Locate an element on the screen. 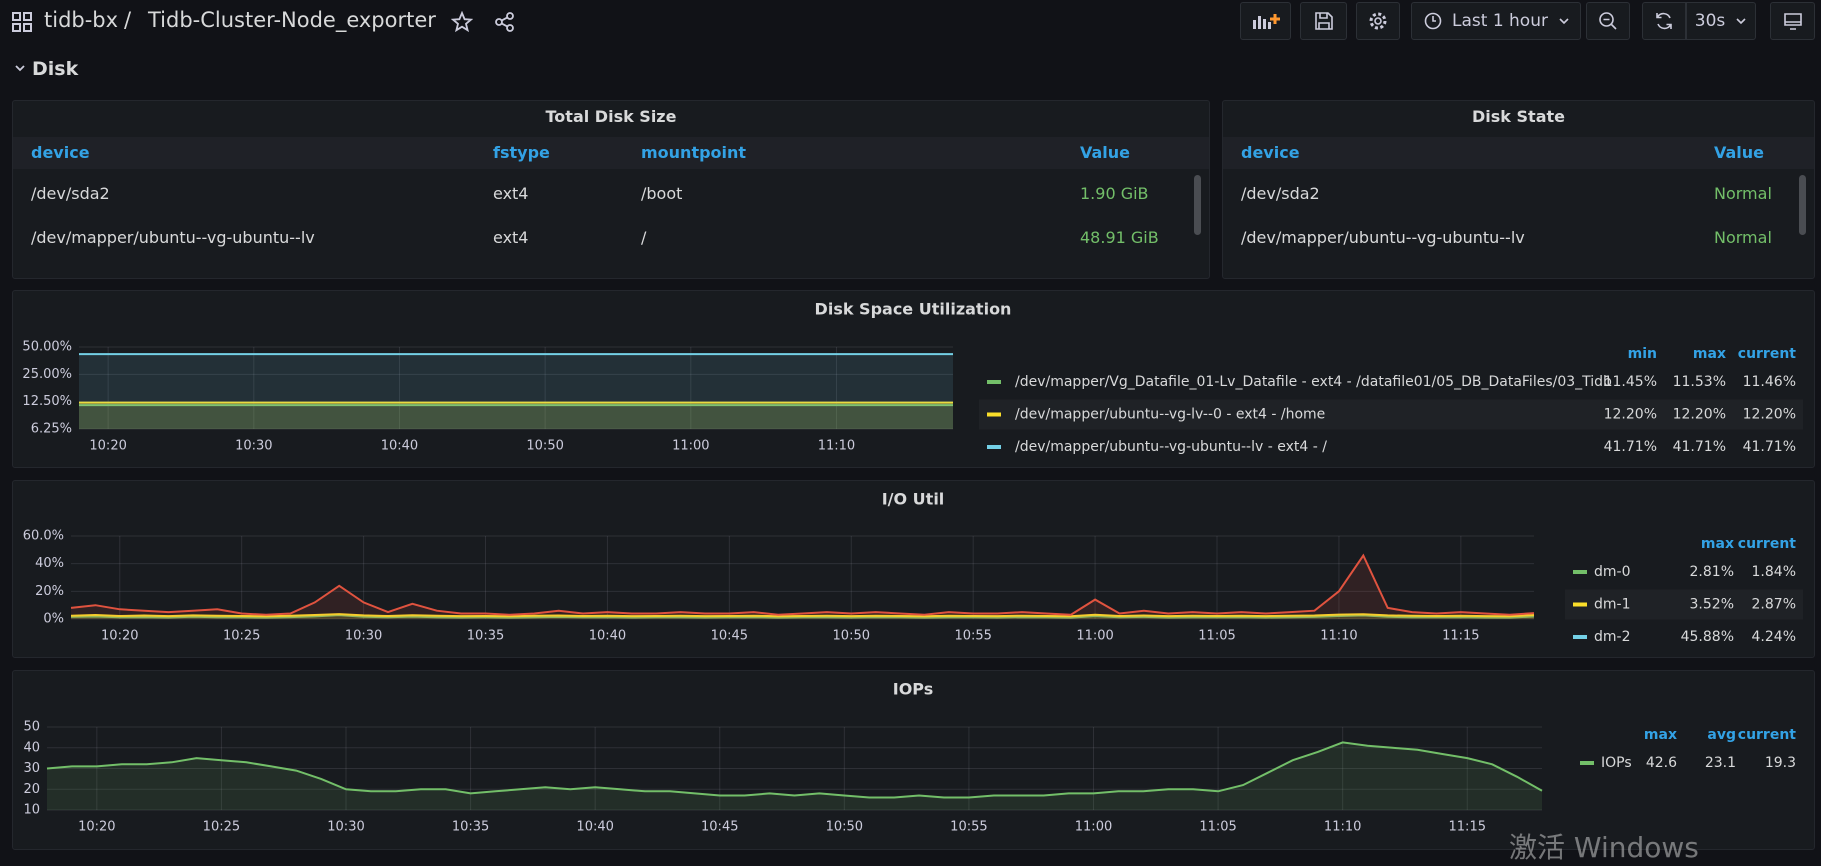  y-tick-label: 6.25% is located at coordinates (51, 429).